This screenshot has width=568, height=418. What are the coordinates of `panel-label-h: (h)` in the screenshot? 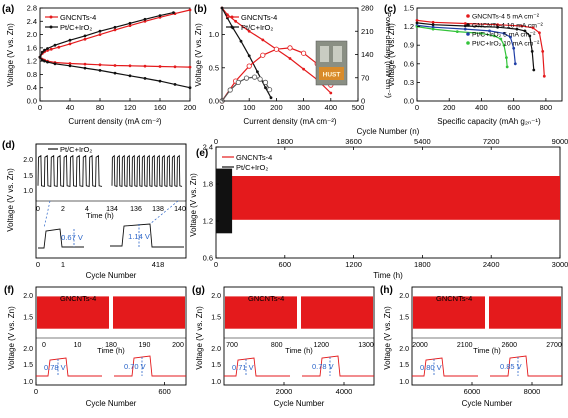 It's located at (386, 290).